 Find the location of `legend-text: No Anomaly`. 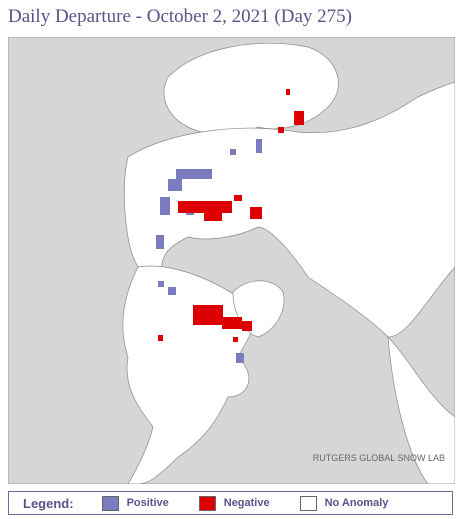

legend-text: No Anomaly is located at coordinates (356, 503).